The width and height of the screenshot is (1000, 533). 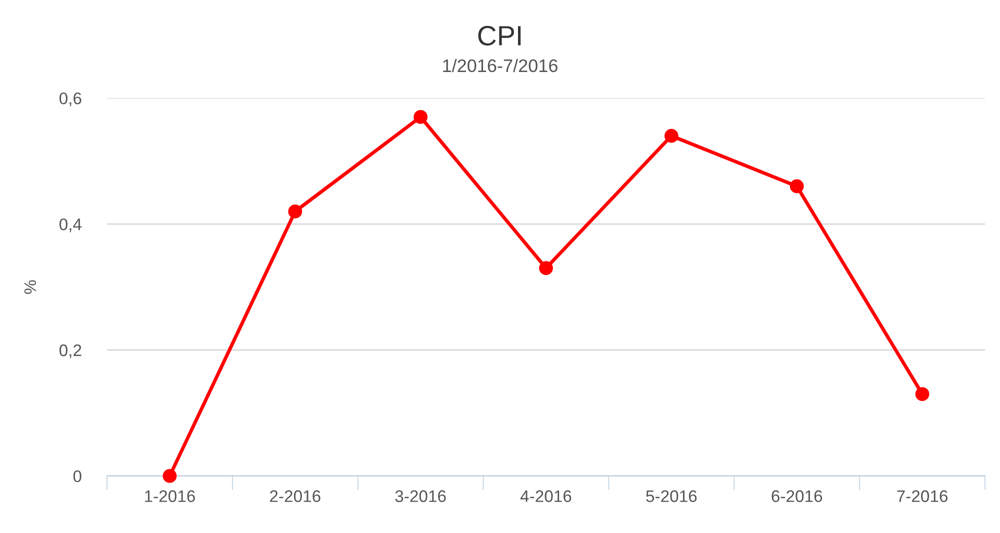 What do you see at coordinates (500, 65) in the screenshot?
I see `chart-subtitle: 1/2016-7/2016` at bounding box center [500, 65].